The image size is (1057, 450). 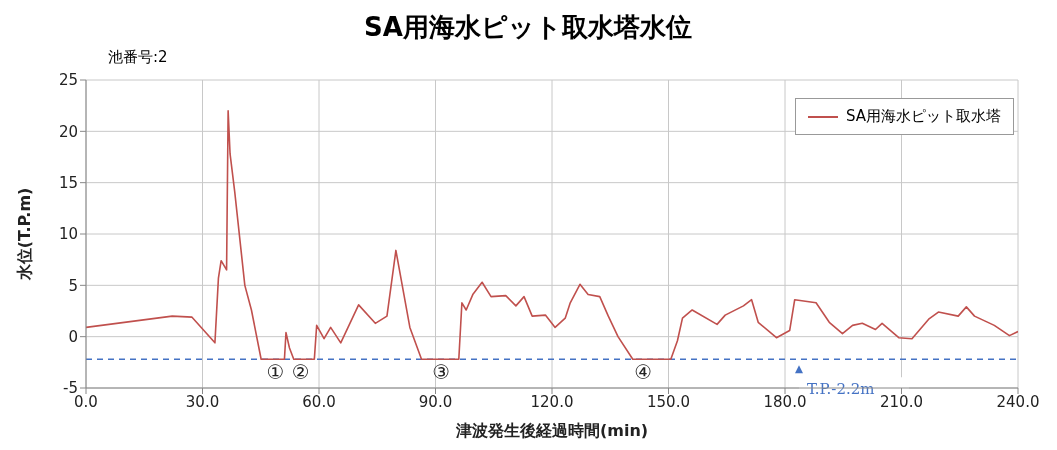 What do you see at coordinates (300, 372) in the screenshot?
I see `annotation: ②` at bounding box center [300, 372].